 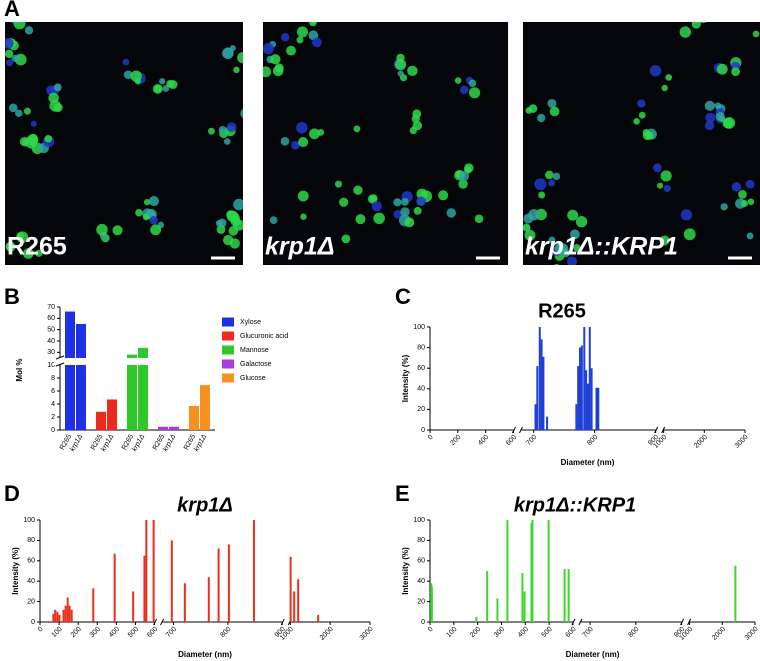 What do you see at coordinates (421, 540) in the screenshot?
I see `y-tick-label: 80` at bounding box center [421, 540].